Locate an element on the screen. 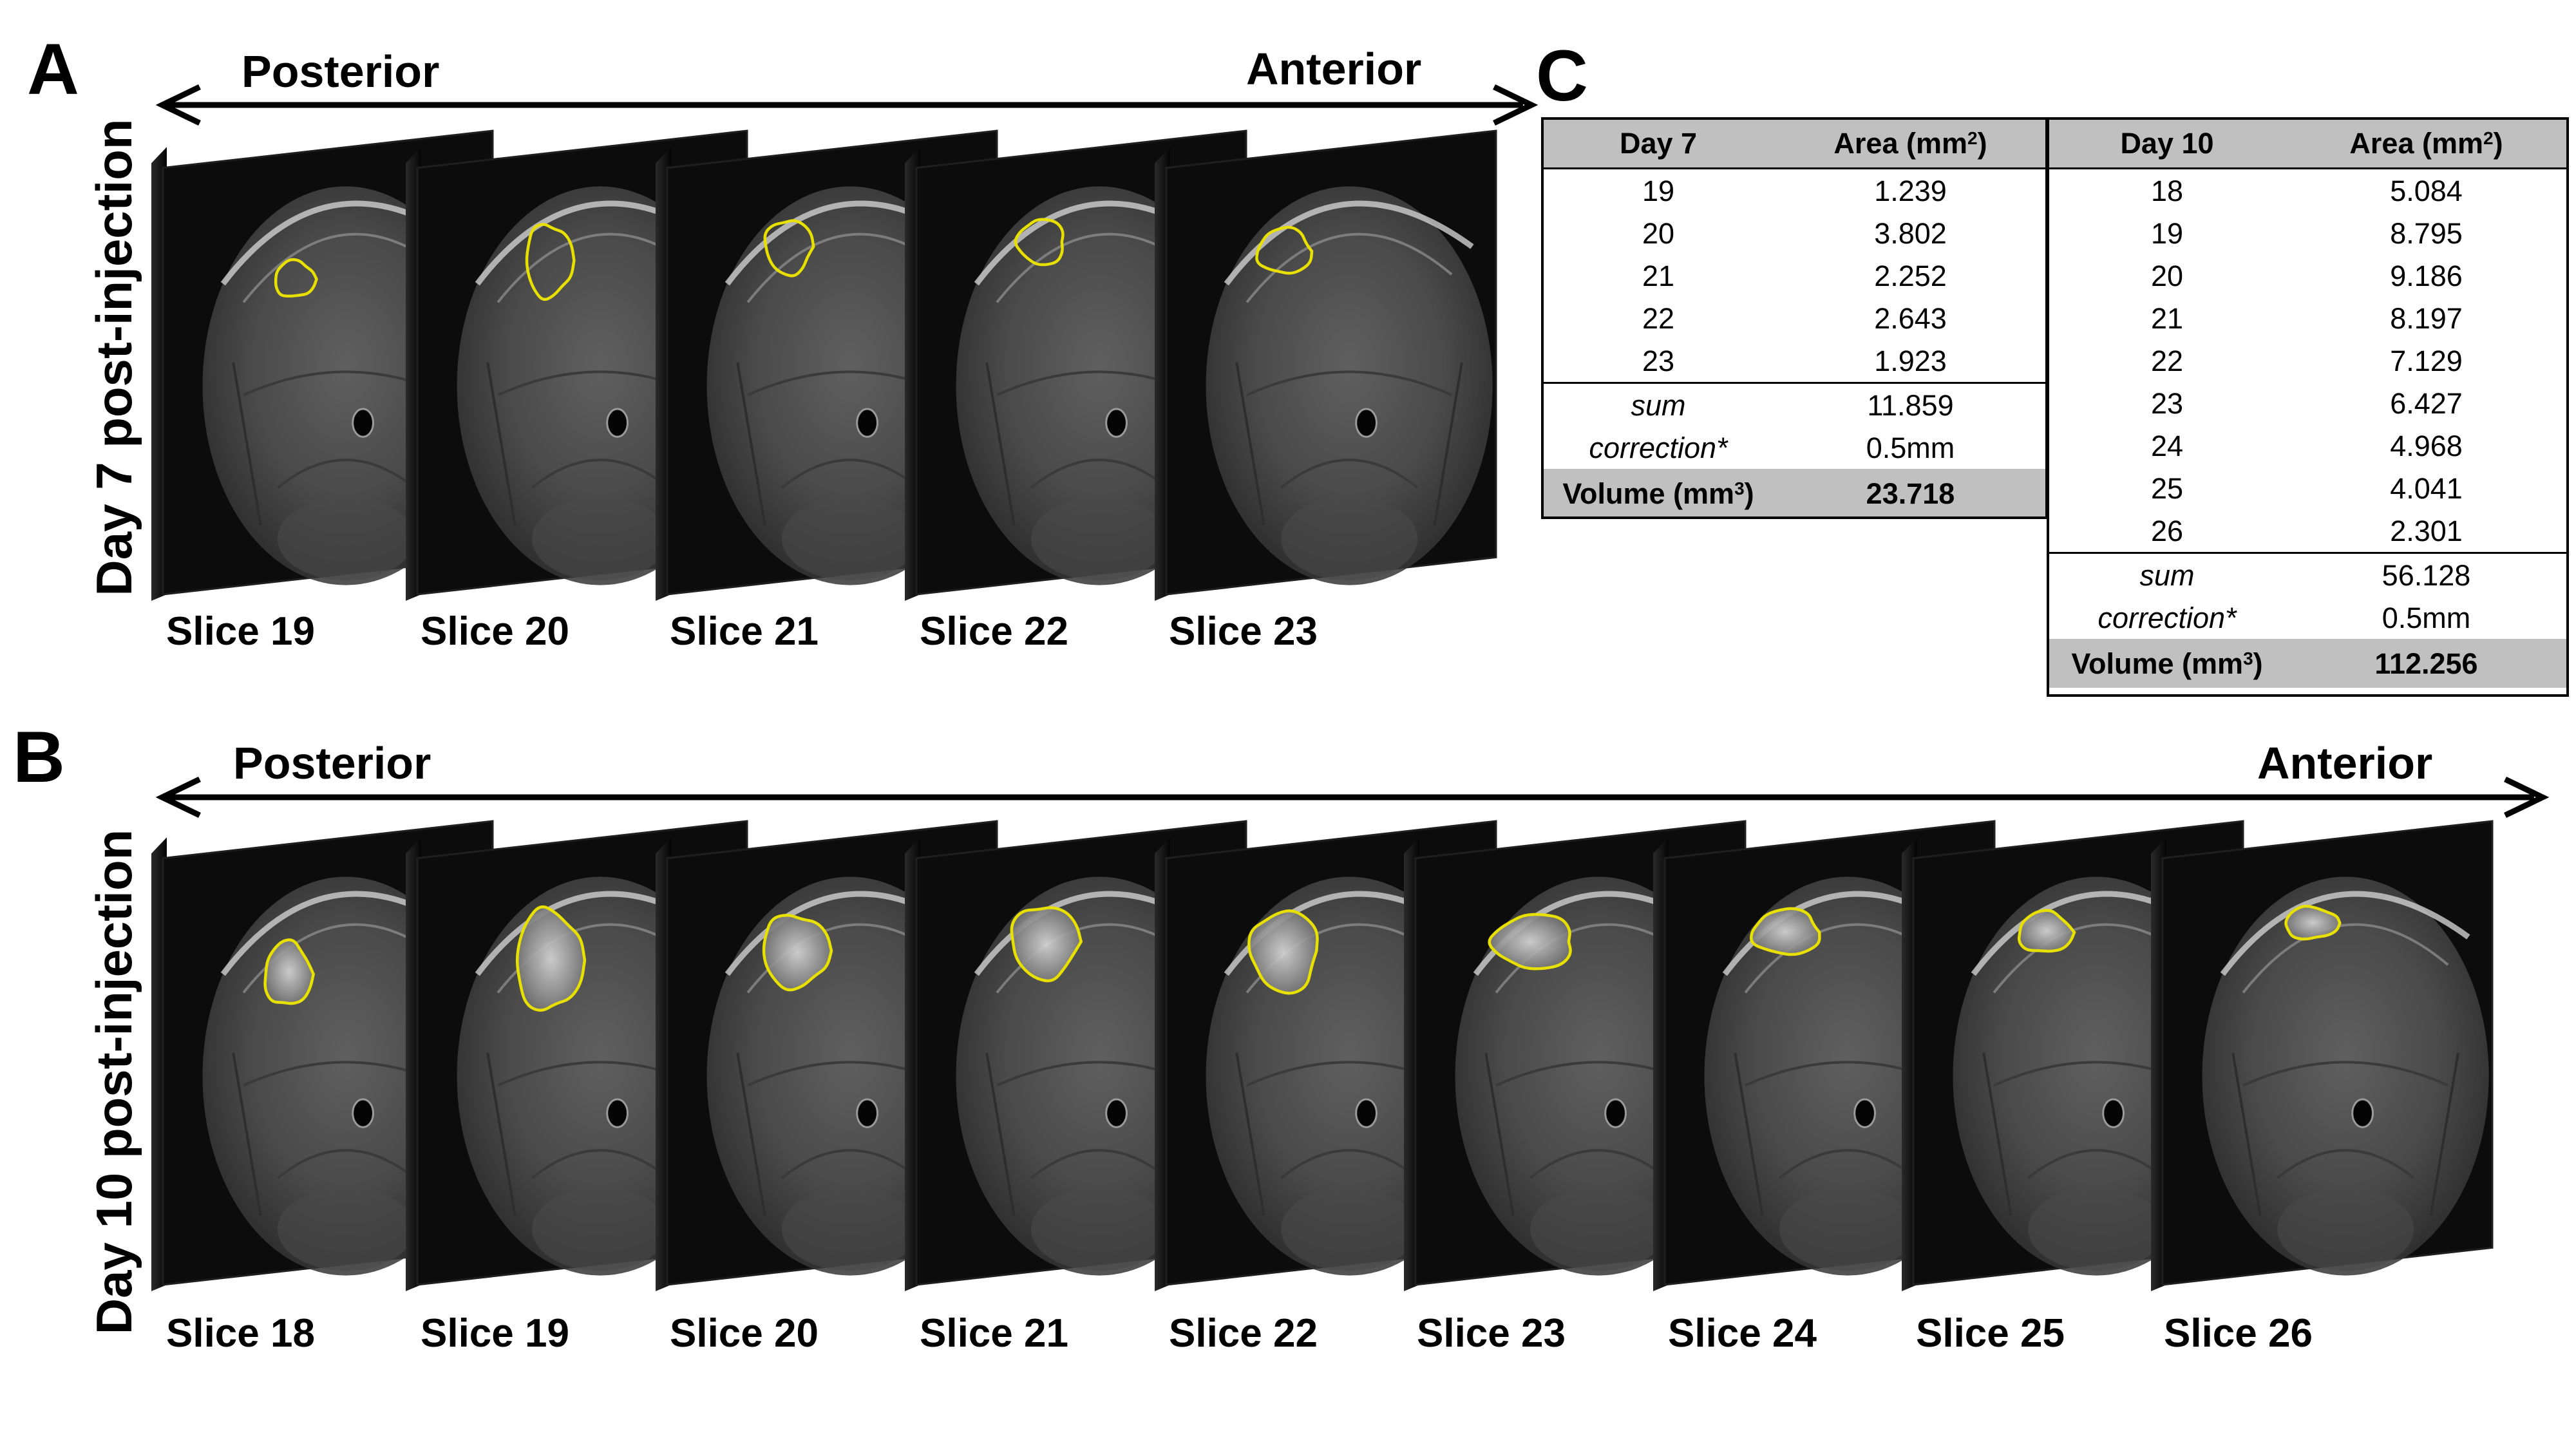  day7-row: 19 1.239 is located at coordinates (1795, 191).